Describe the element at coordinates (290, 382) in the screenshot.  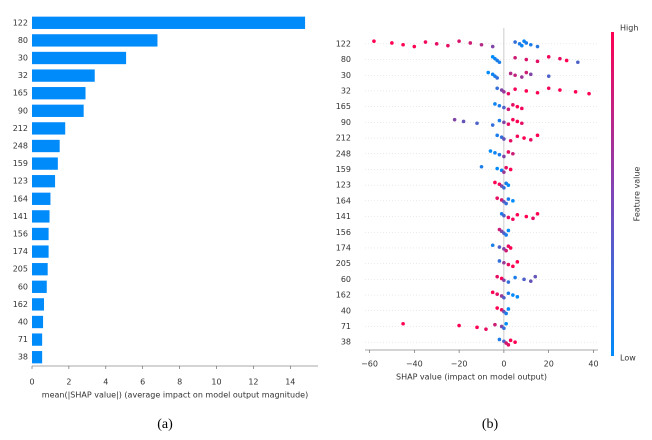
I see `x-tick-label: 14` at that location.